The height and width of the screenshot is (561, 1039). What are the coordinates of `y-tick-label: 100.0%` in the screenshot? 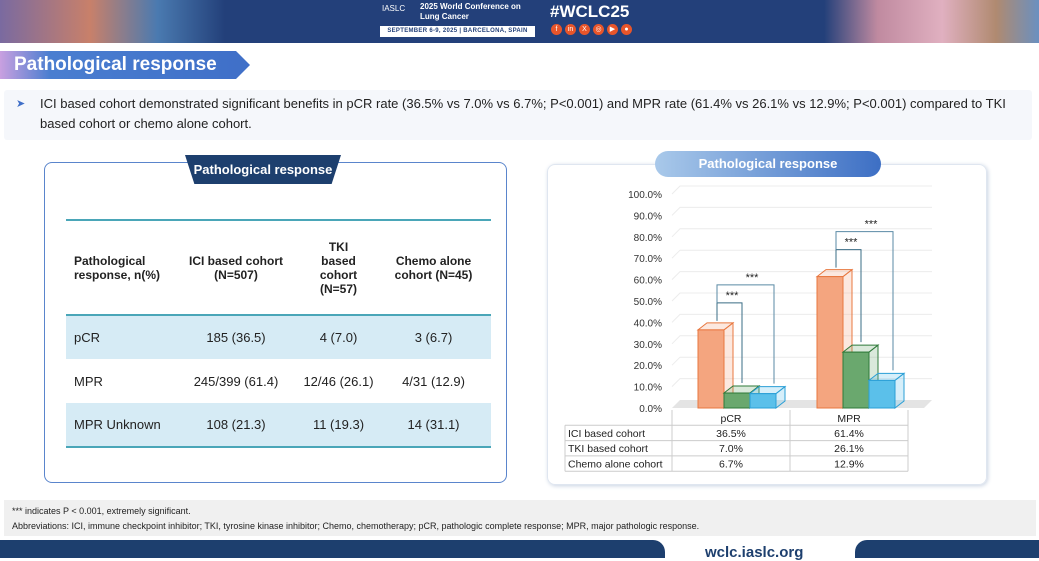 It's located at (645, 195).